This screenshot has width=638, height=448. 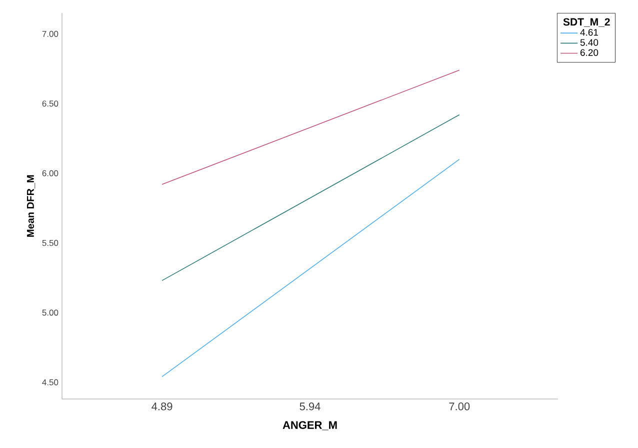 I want to click on legend-label: 4.61, so click(x=589, y=32).